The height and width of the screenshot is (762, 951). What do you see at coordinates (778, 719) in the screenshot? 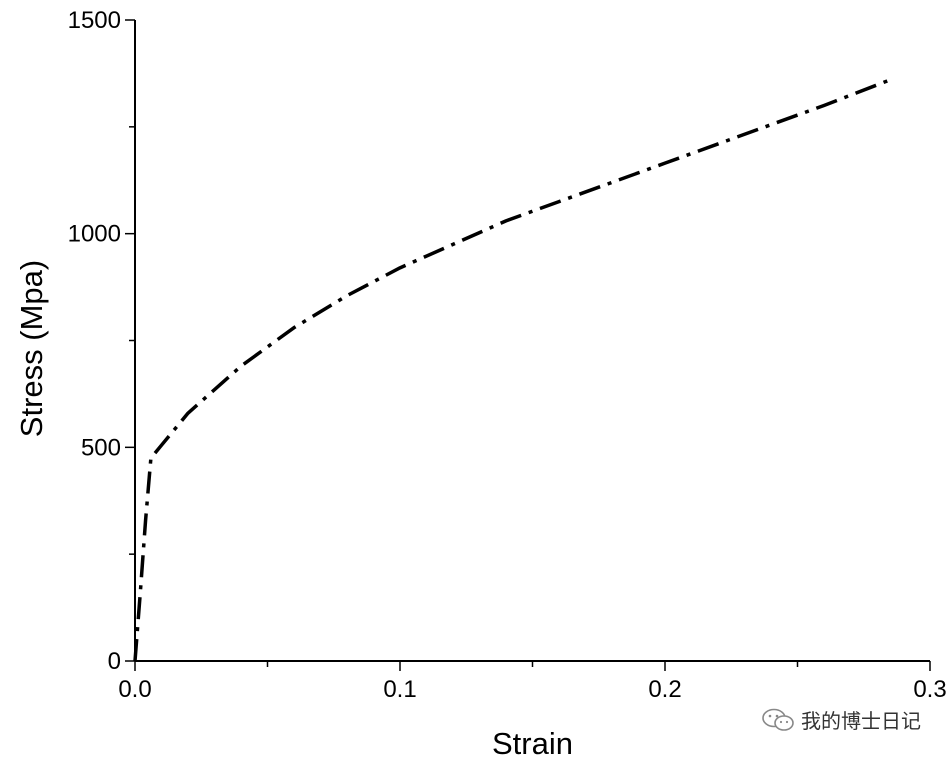
I see `wechat-icon` at bounding box center [778, 719].